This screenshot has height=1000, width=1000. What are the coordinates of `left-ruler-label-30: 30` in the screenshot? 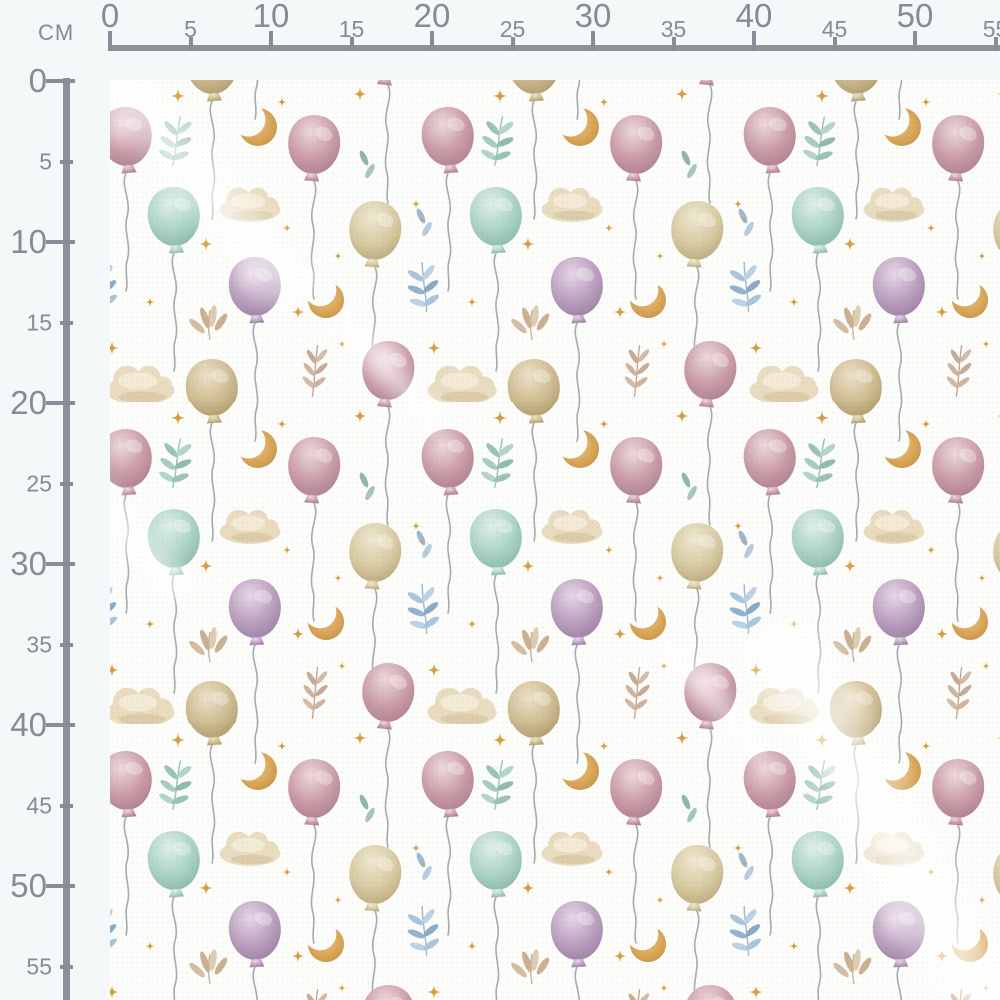 It's located at (28, 563).